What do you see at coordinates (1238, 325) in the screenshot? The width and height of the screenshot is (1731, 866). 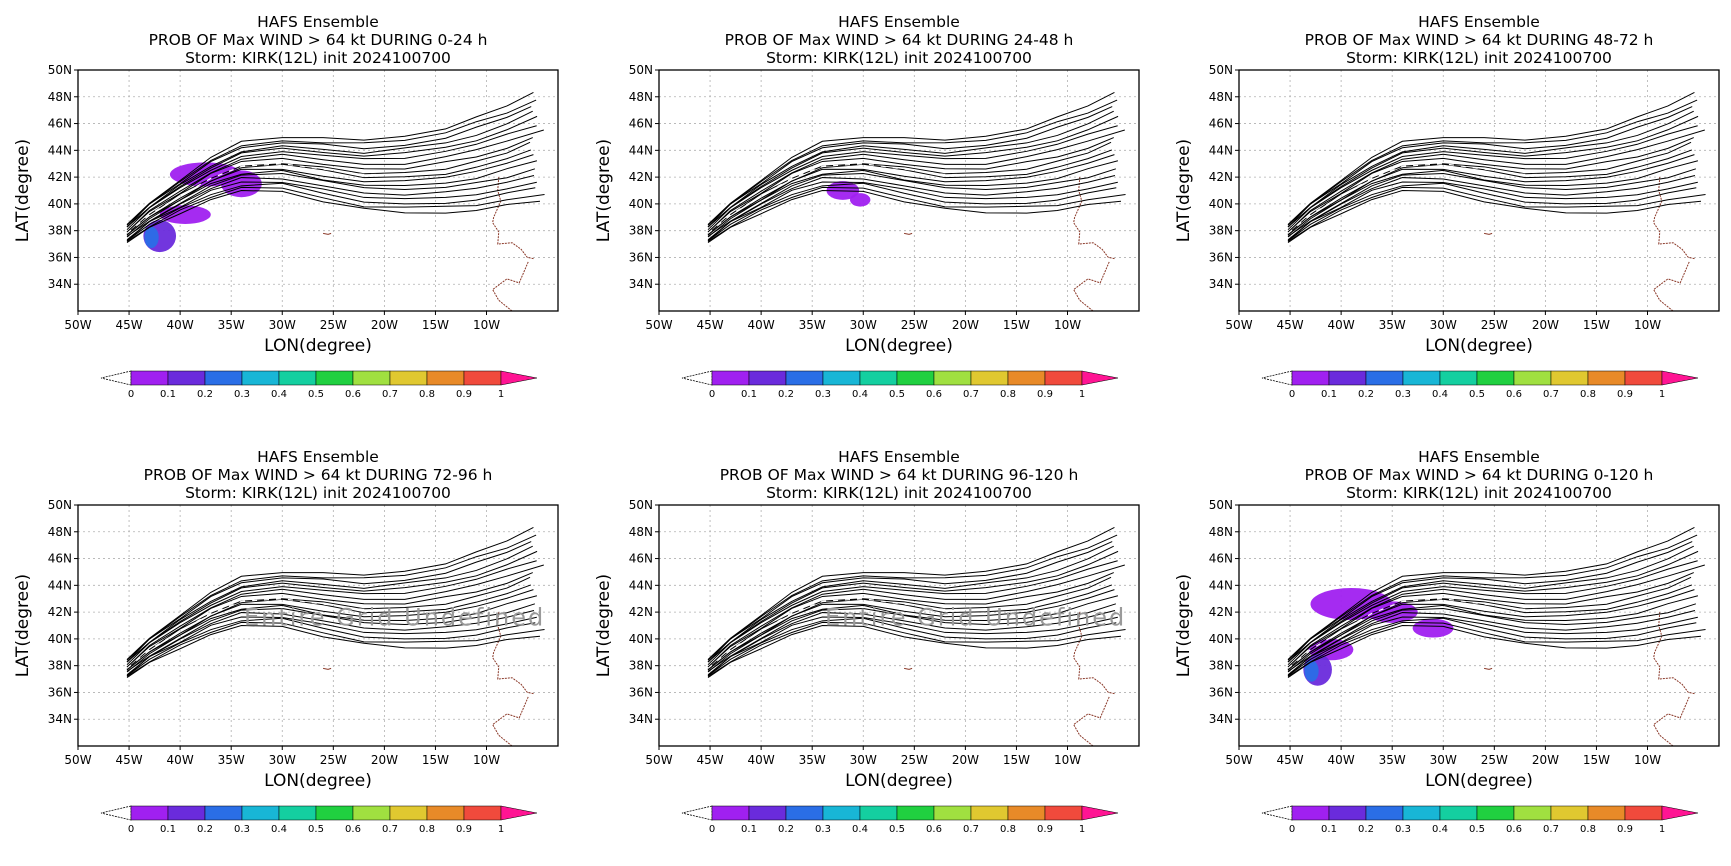 I see `x-tick-label: 50W` at bounding box center [1238, 325].